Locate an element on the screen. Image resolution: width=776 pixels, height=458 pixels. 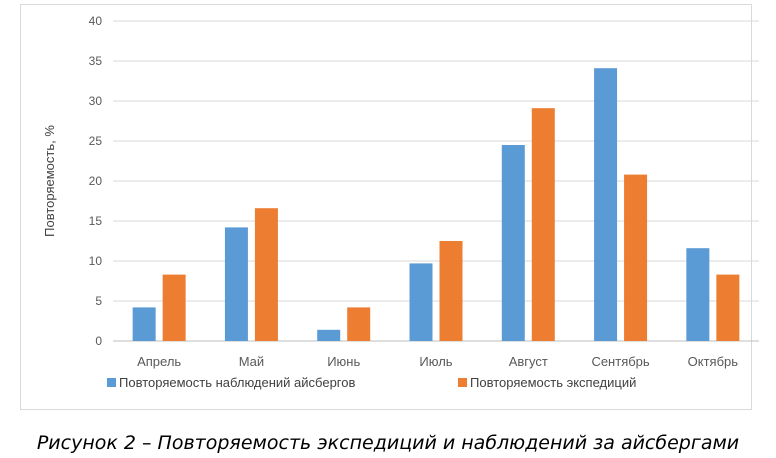
y-tick-label: 25 is located at coordinates (96, 141).